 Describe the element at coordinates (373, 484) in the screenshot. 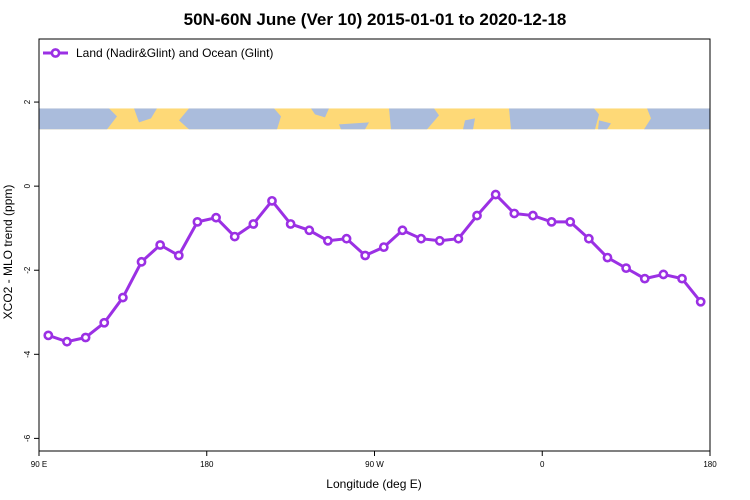

I see `x-axis-label: Longitude (deg E)` at that location.